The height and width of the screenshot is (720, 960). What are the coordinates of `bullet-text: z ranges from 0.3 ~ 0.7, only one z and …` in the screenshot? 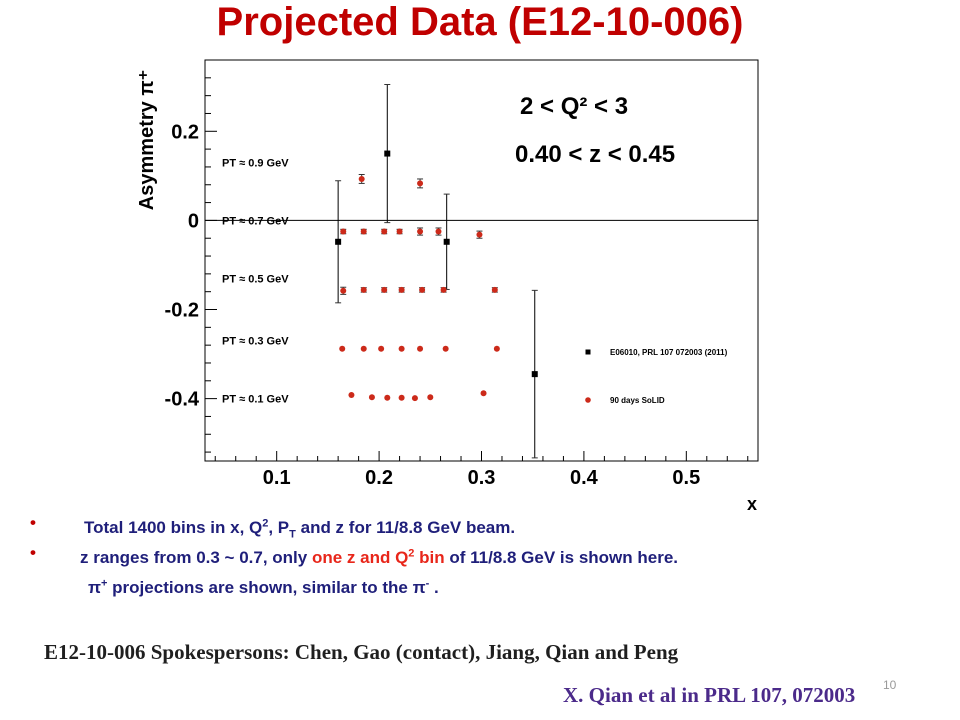 It's located at (379, 557).